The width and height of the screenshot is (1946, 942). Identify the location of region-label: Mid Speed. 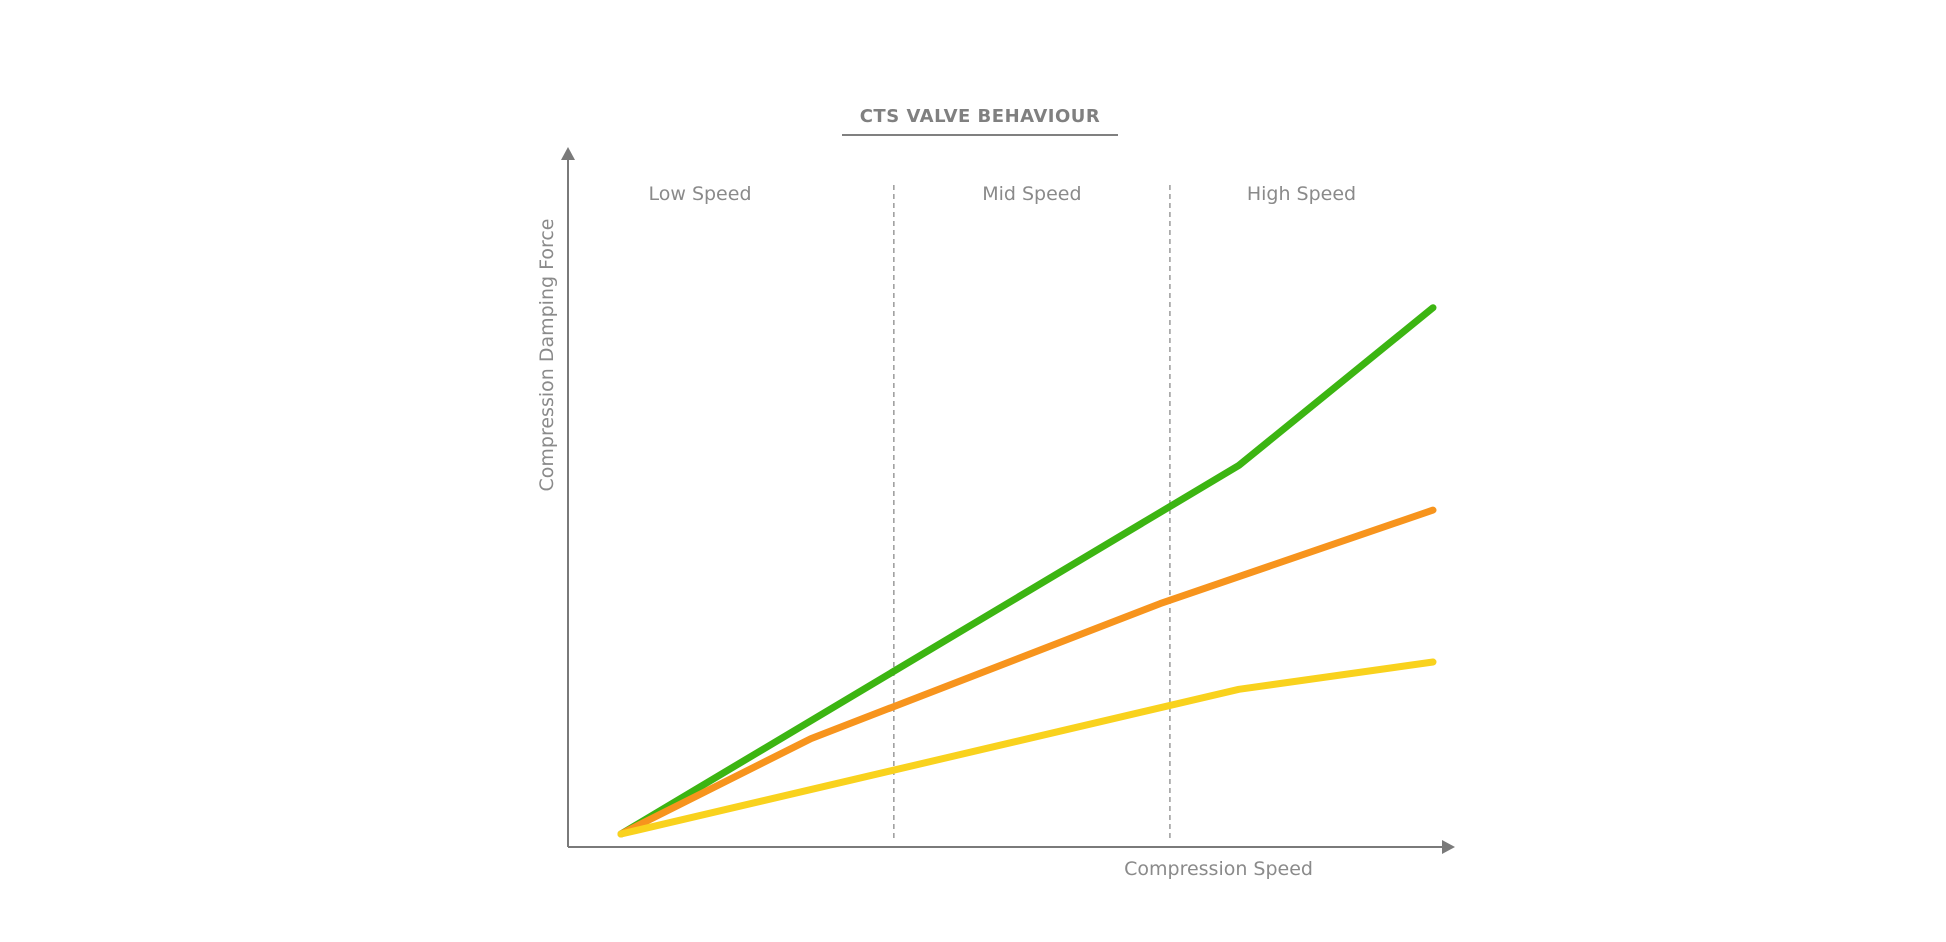
(1031, 194).